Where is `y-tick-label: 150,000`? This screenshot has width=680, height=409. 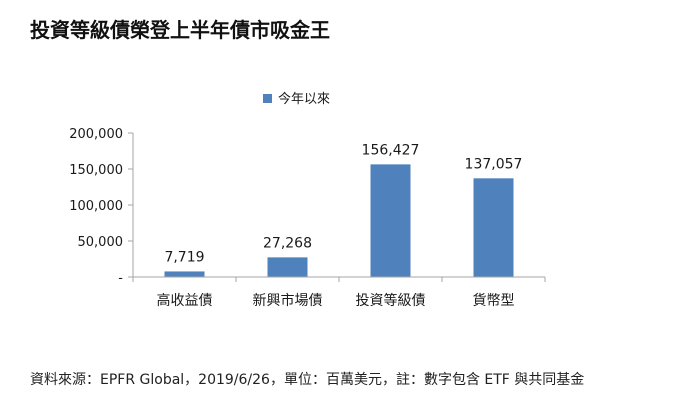 y-tick-label: 150,000 is located at coordinates (96, 170).